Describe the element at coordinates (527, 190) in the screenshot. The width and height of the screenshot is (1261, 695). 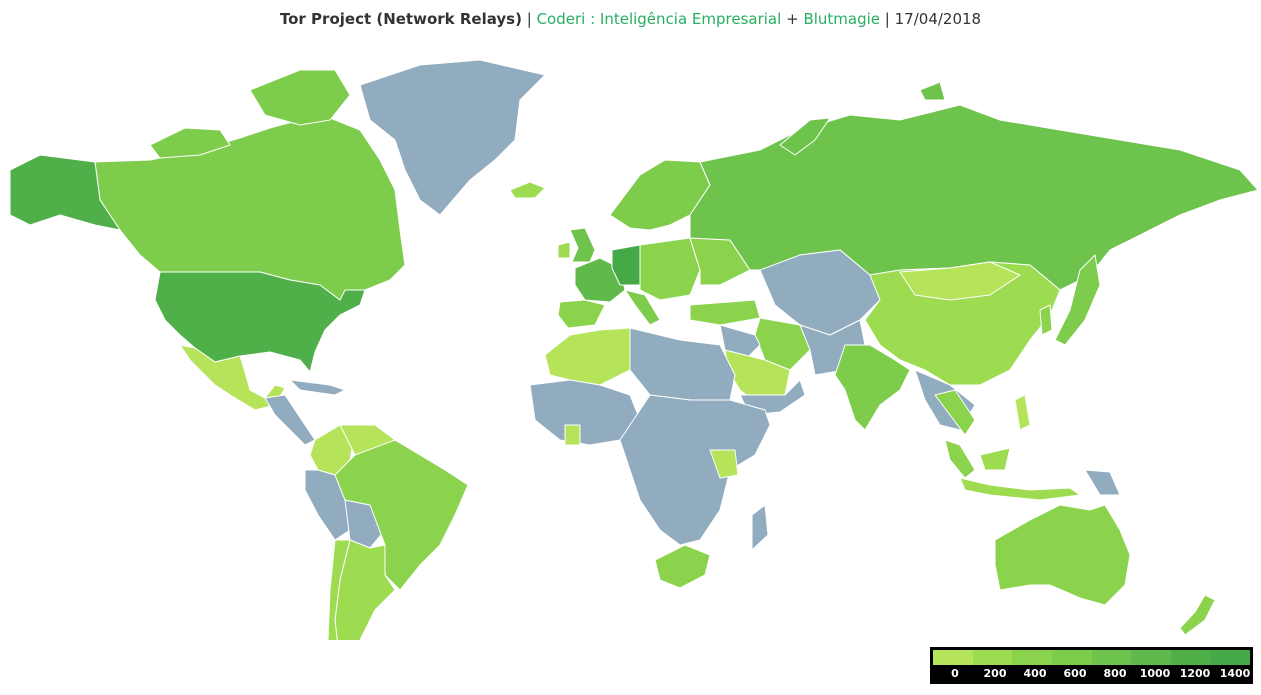
I see `country-iceland` at that location.